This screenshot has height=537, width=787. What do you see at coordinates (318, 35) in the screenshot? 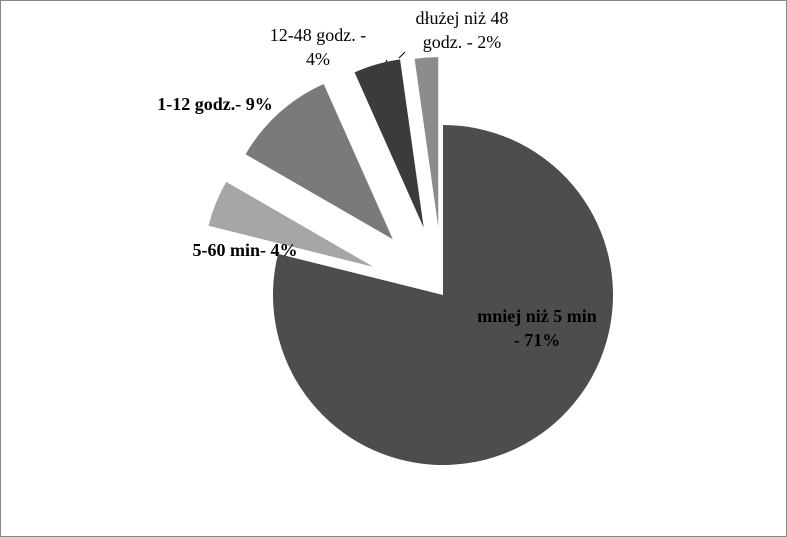
I see `data-label: 12-48 godz. -` at bounding box center [318, 35].